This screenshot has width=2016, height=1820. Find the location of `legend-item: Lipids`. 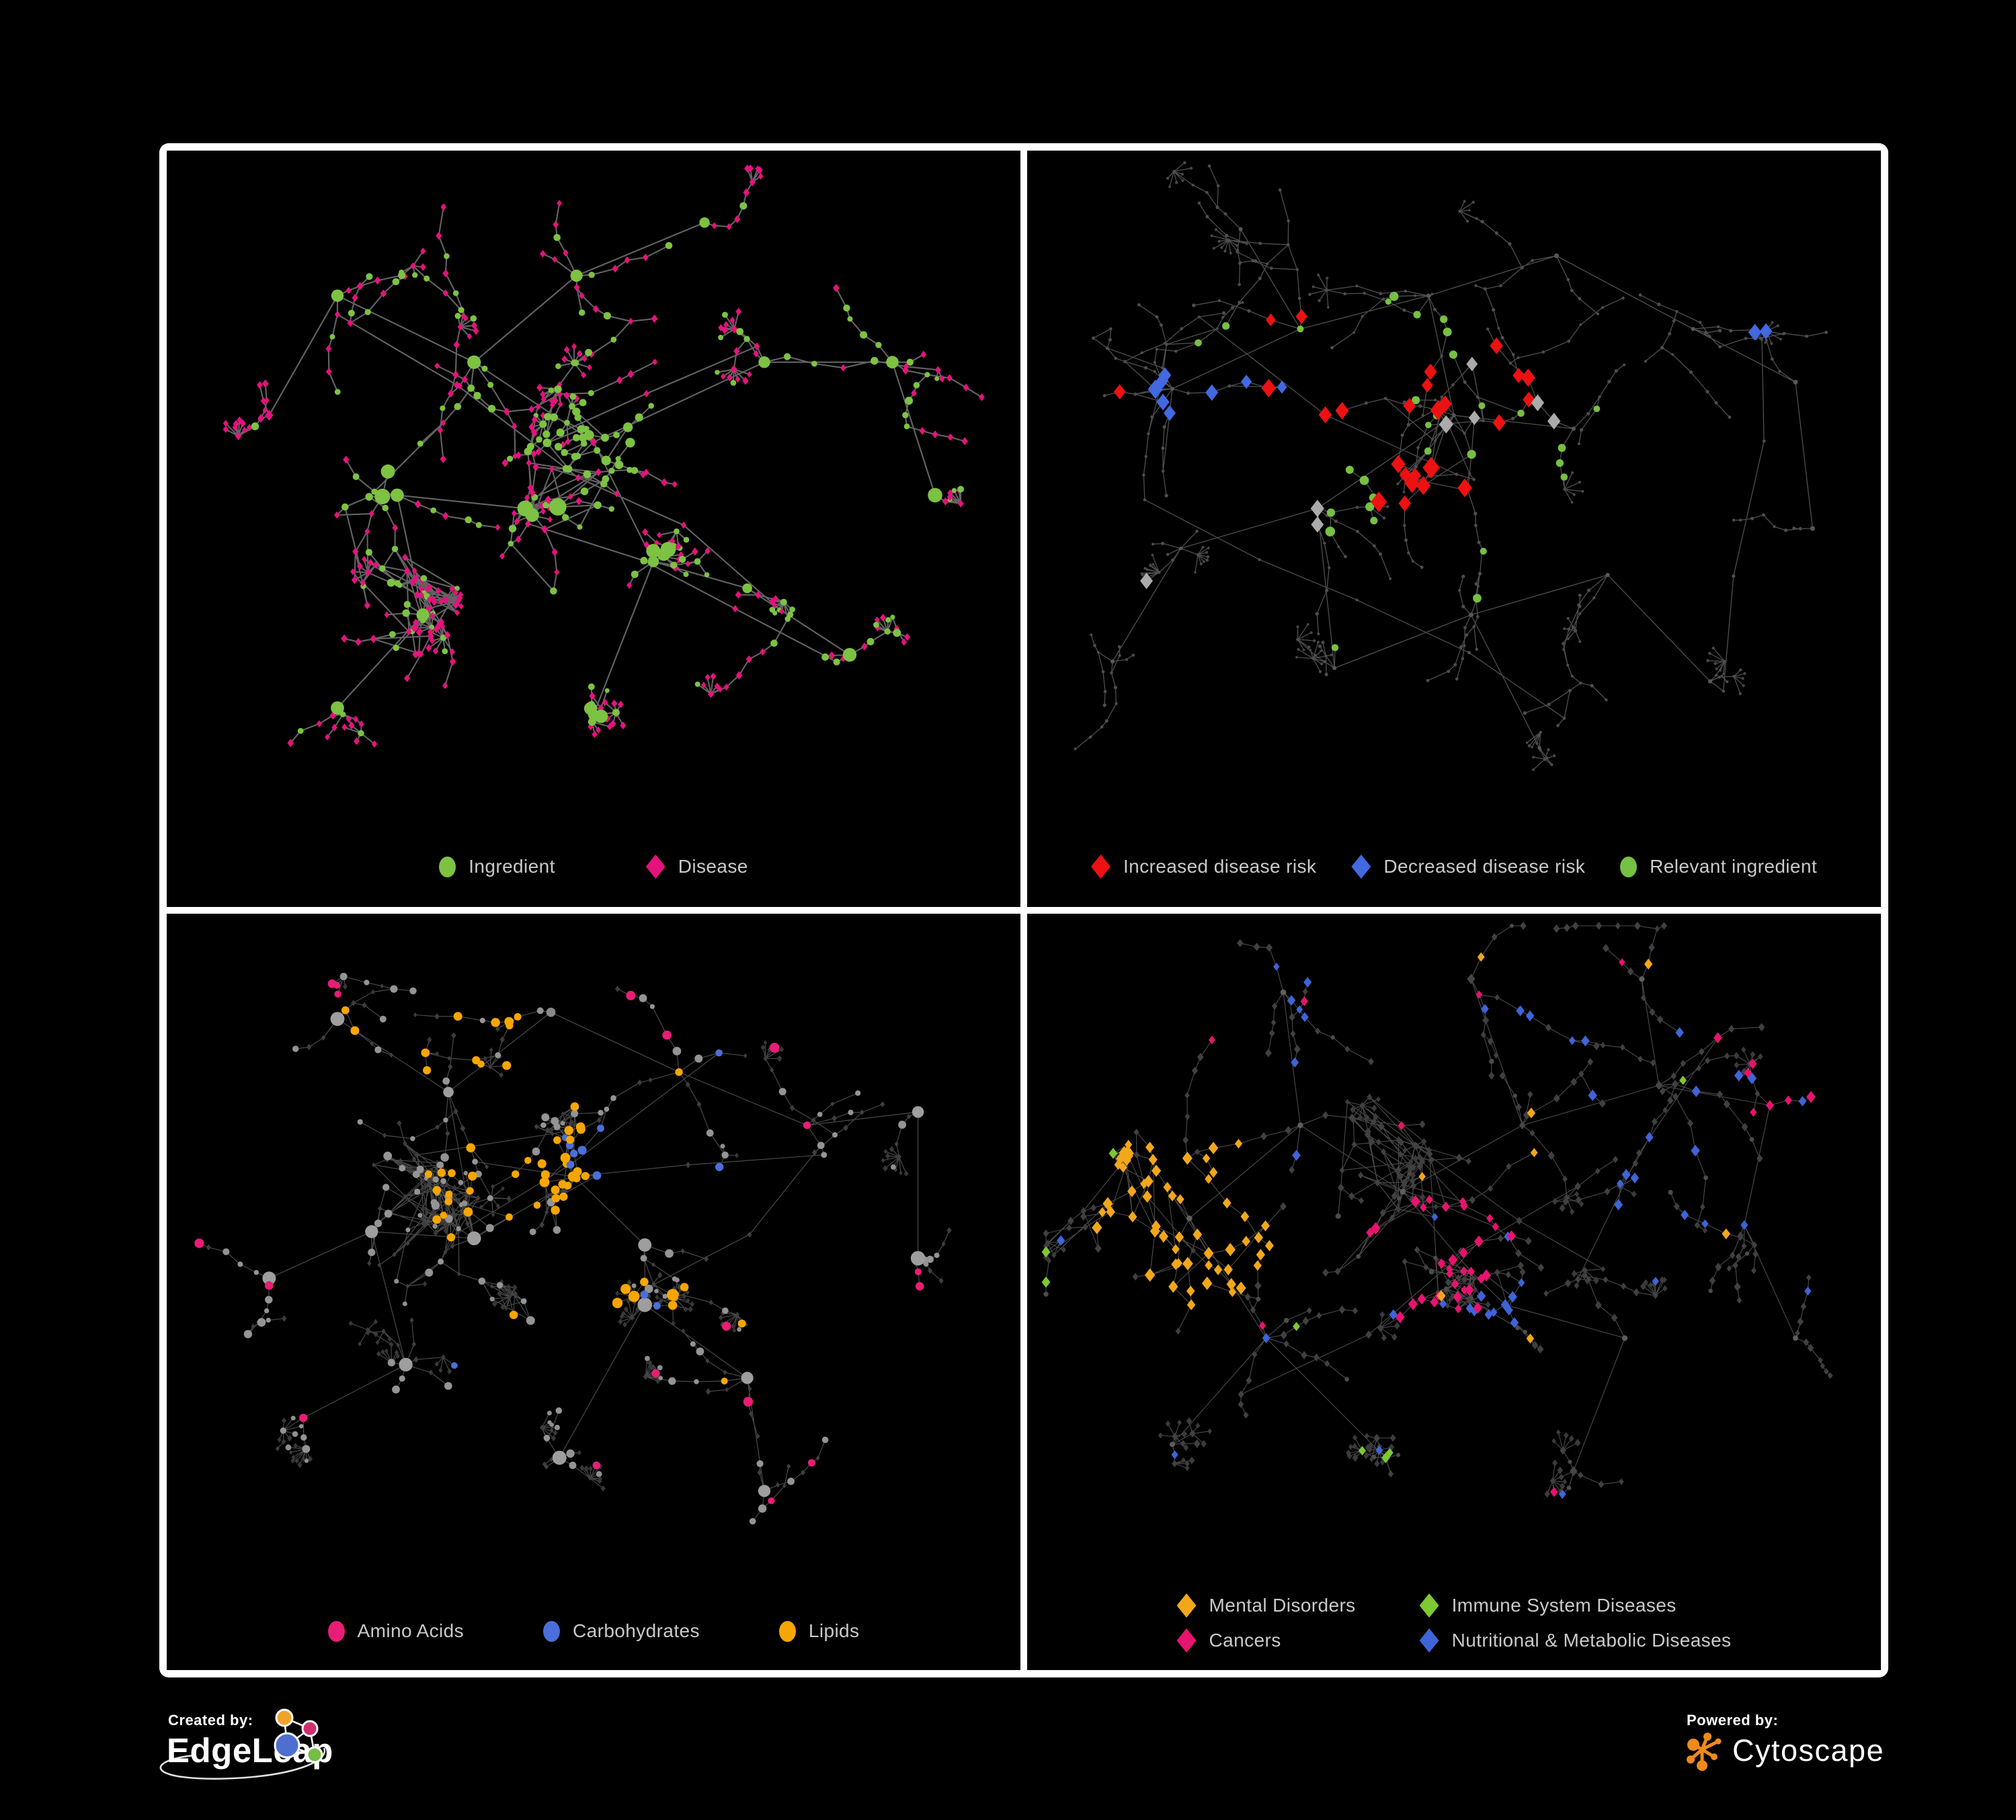

legend-item: Lipids is located at coordinates (819, 1631).